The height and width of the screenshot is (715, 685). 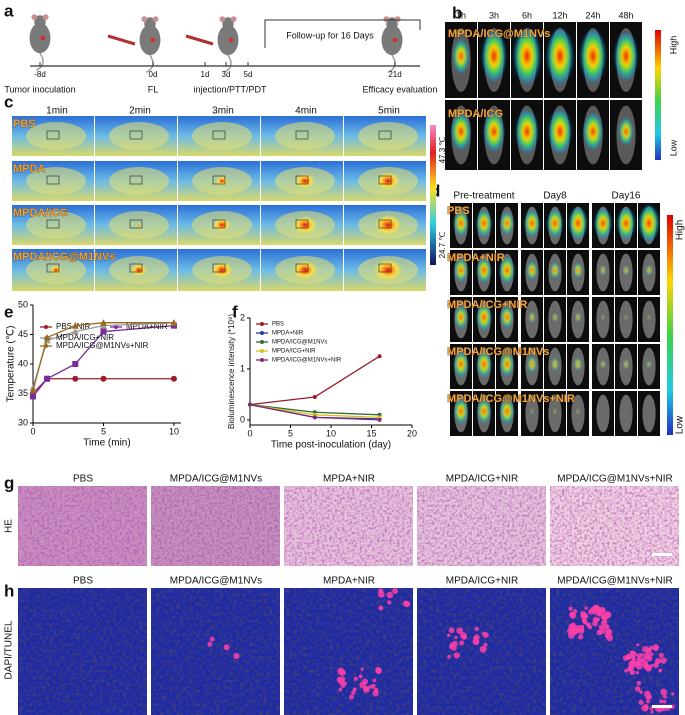 What do you see at coordinates (625, 15) in the screenshot?
I see `time-label: 48h` at bounding box center [625, 15].